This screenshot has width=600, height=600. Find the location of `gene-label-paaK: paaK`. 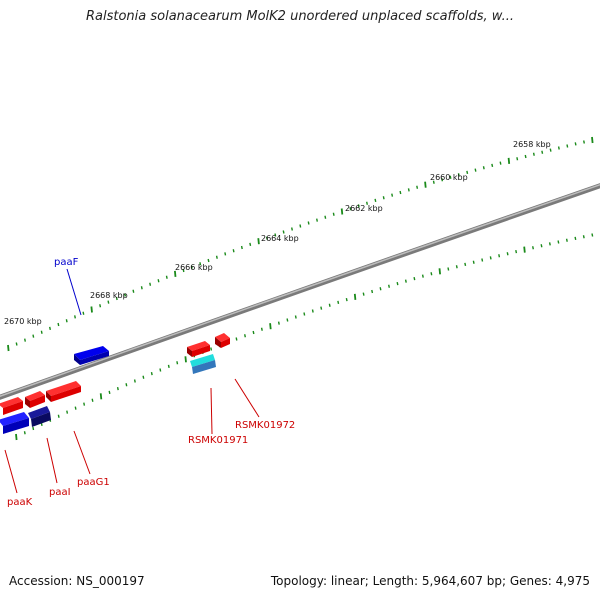

gene-label-paaK: paaK is located at coordinates (20, 502).